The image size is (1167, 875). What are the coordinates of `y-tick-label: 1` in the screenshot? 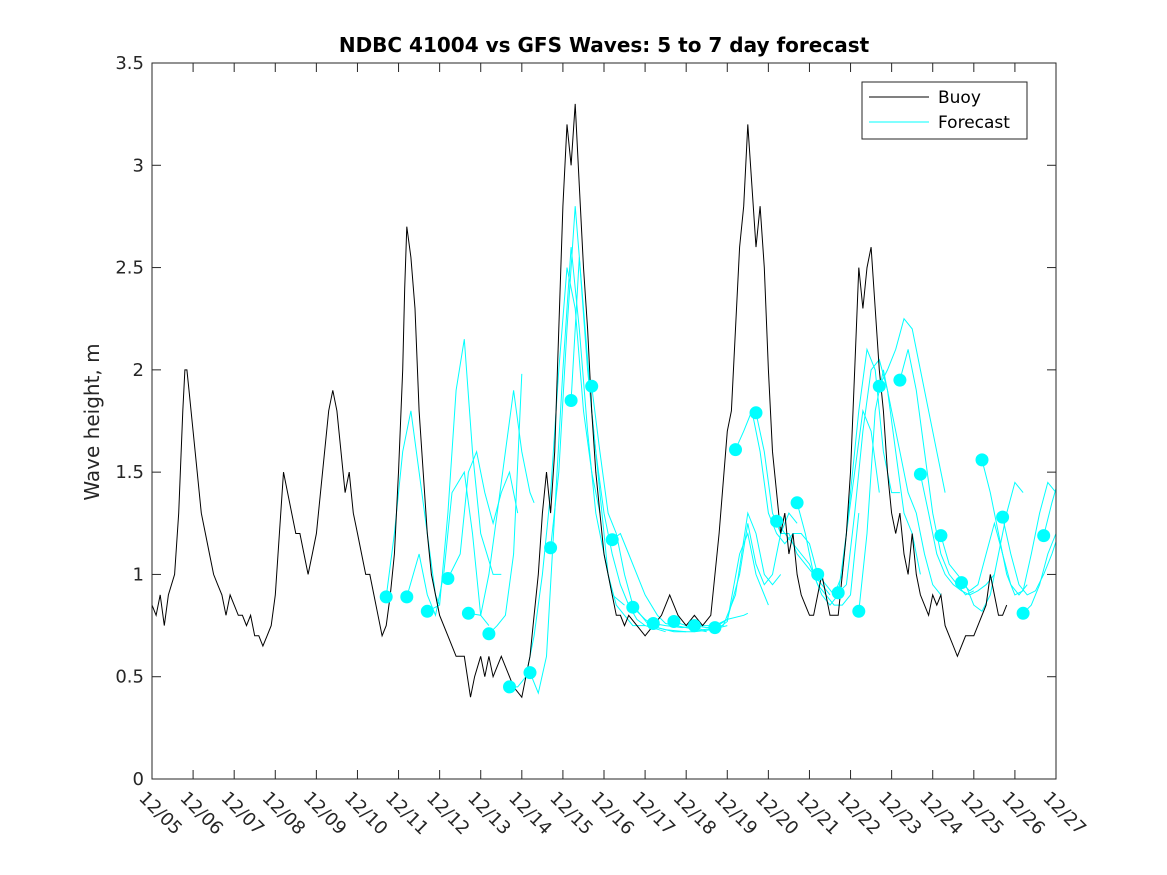 It's located at (138, 574).